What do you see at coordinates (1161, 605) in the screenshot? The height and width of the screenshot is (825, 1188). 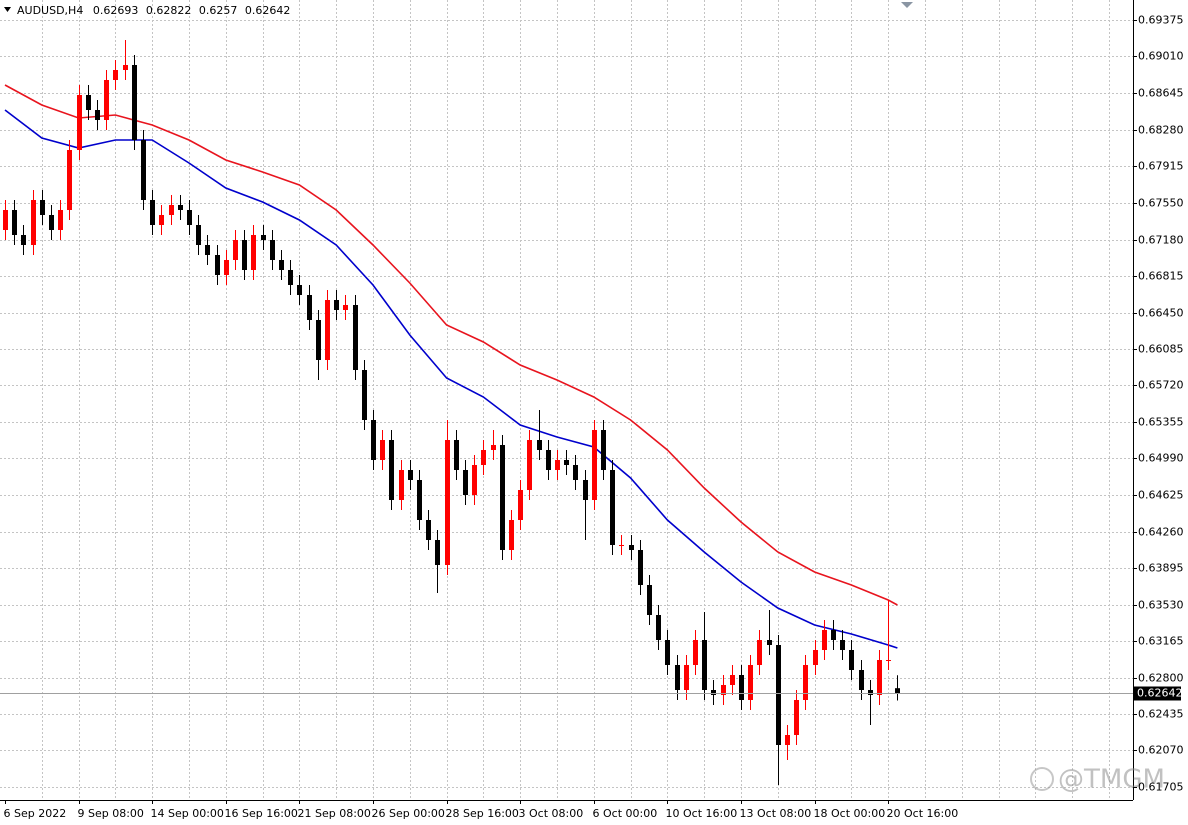 I see `y-tick-label: 0.63530` at bounding box center [1161, 605].